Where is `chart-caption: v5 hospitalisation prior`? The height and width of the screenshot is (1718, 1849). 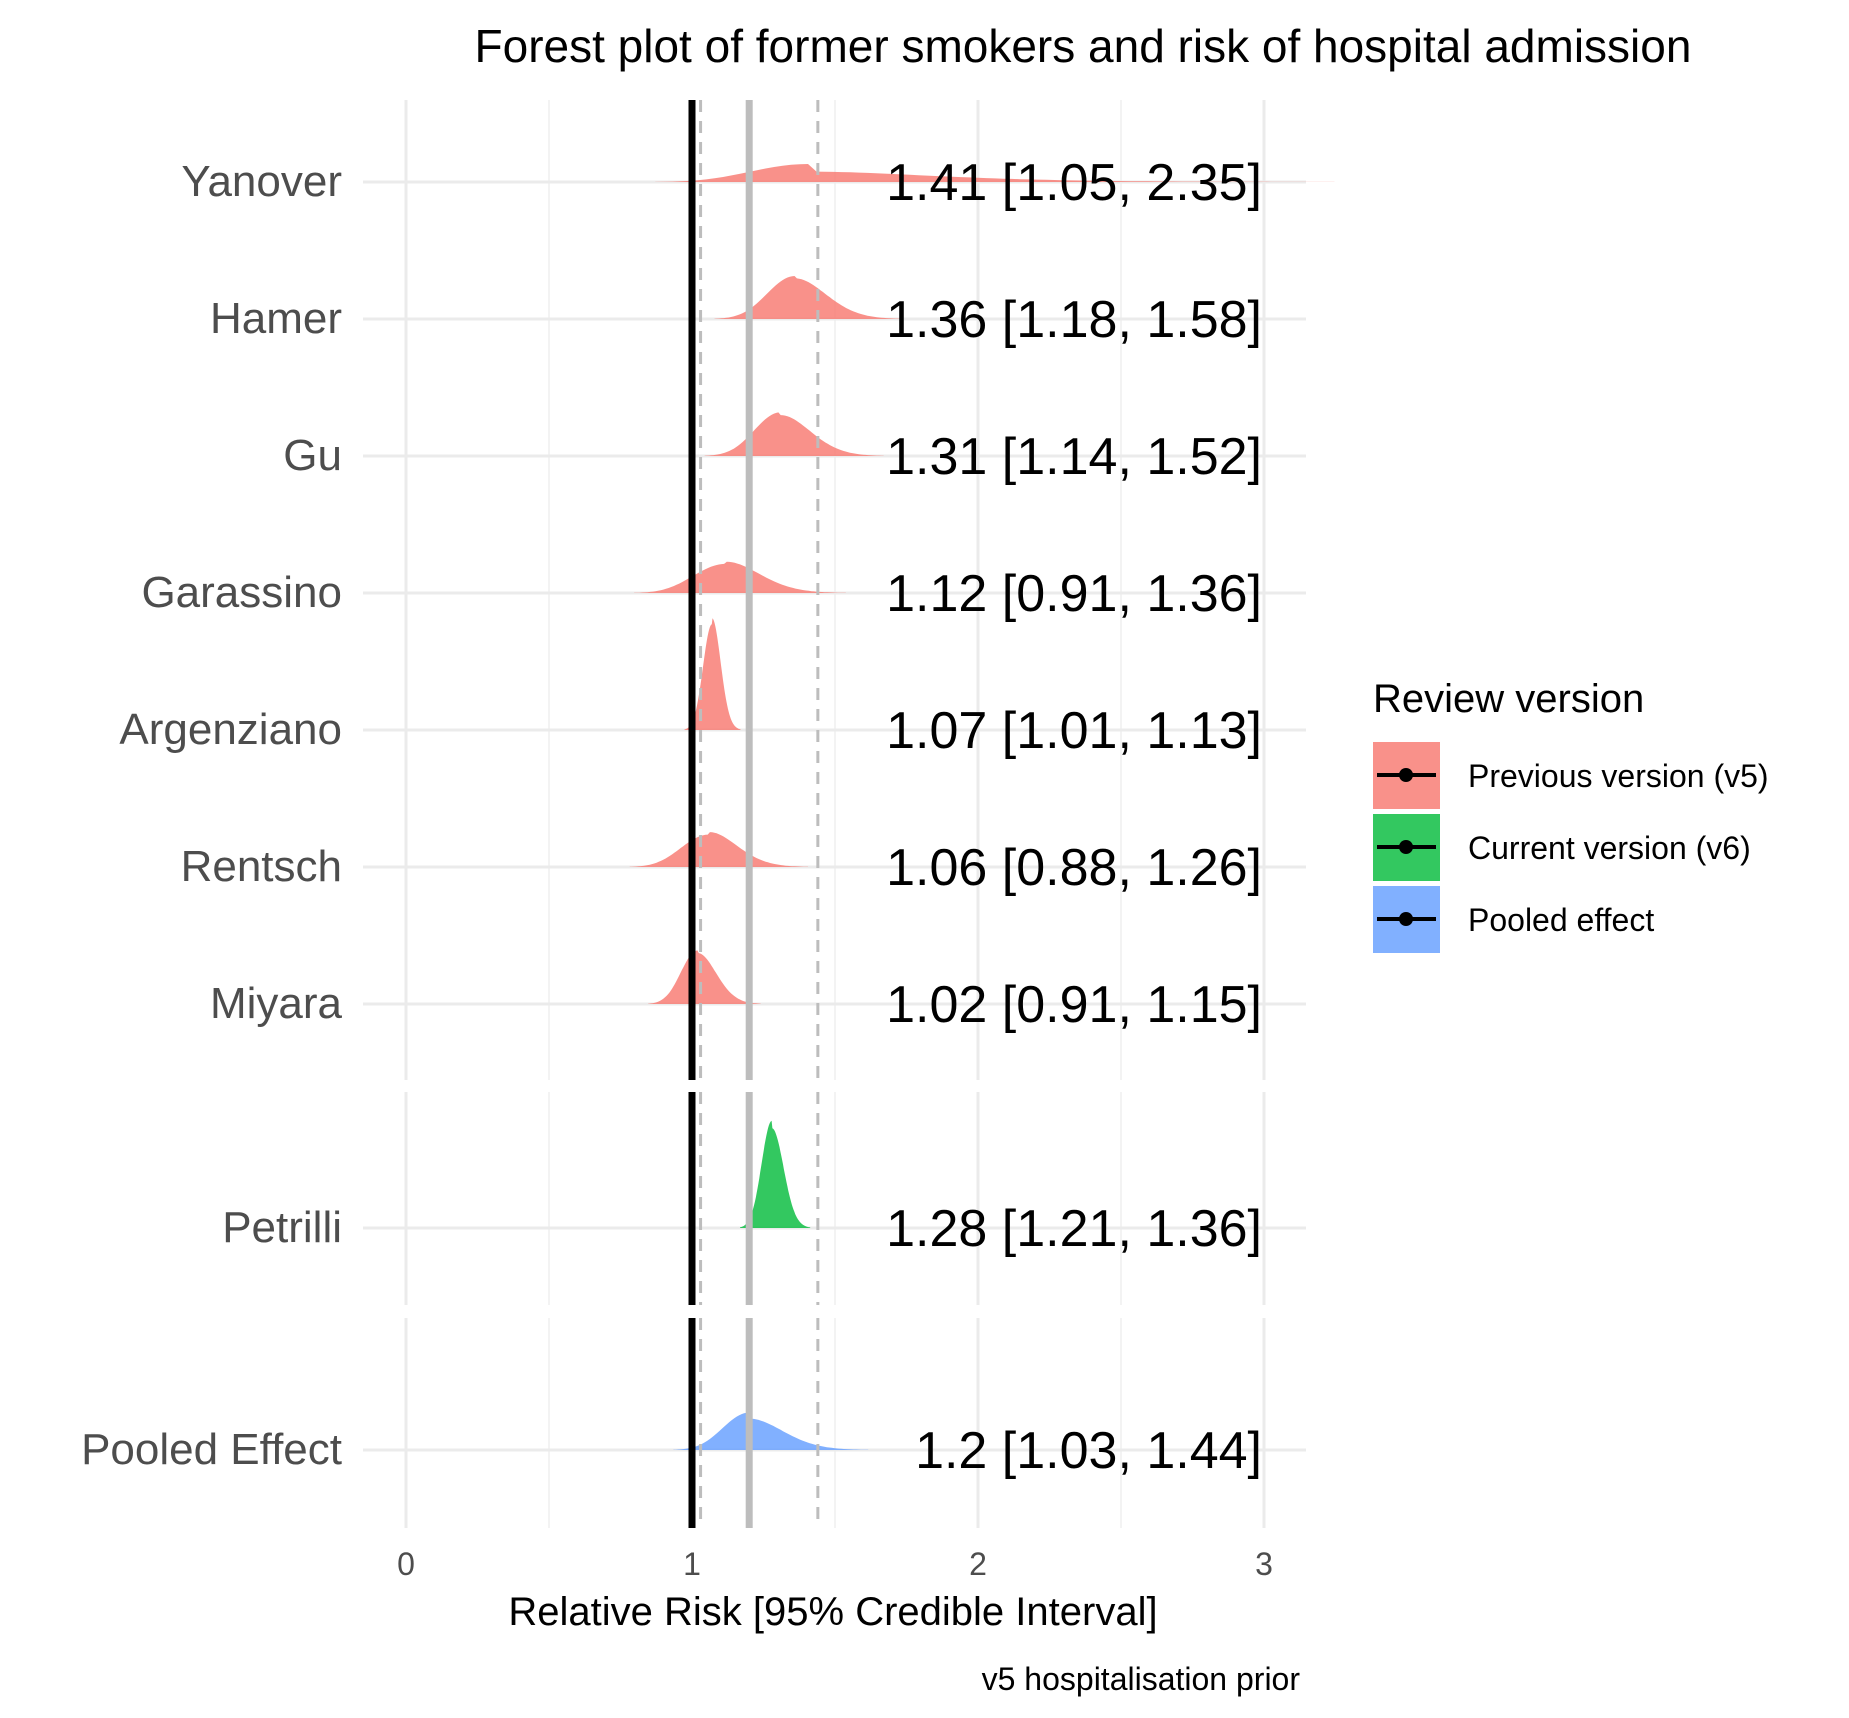 chart-caption: v5 hospitalisation prior is located at coordinates (1141, 1679).